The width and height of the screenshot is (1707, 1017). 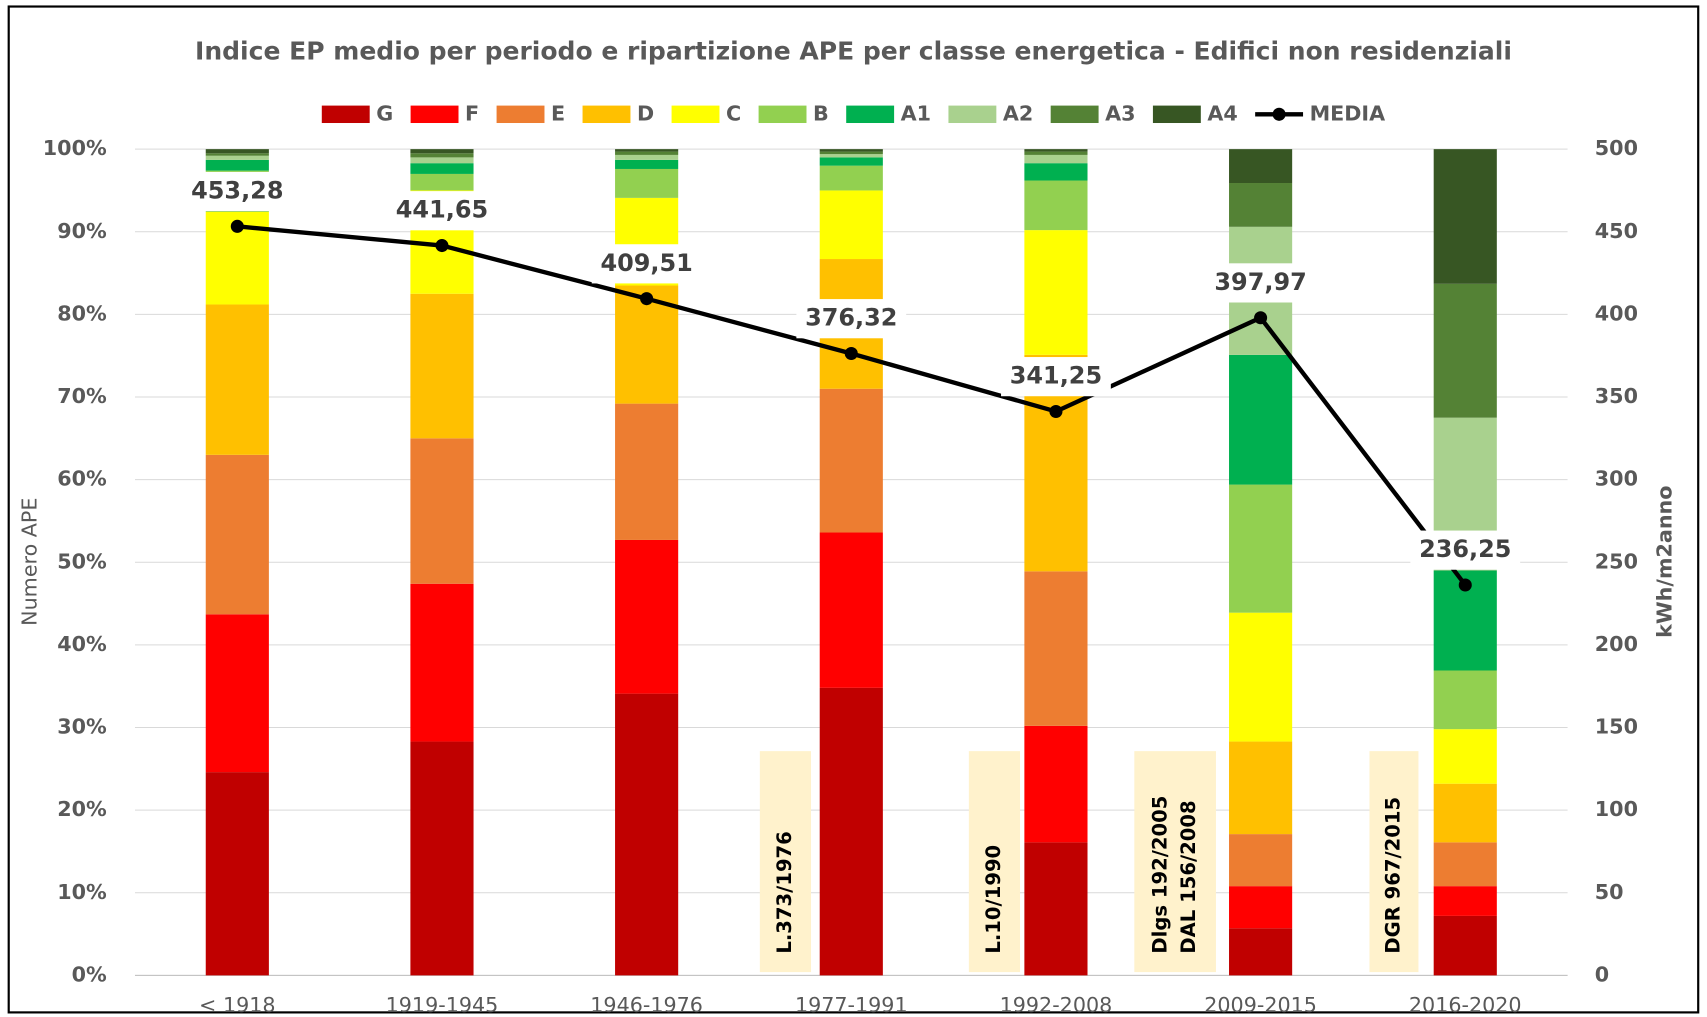 What do you see at coordinates (1616, 313) in the screenshot?
I see `y2-tick-label: 400` at bounding box center [1616, 313].